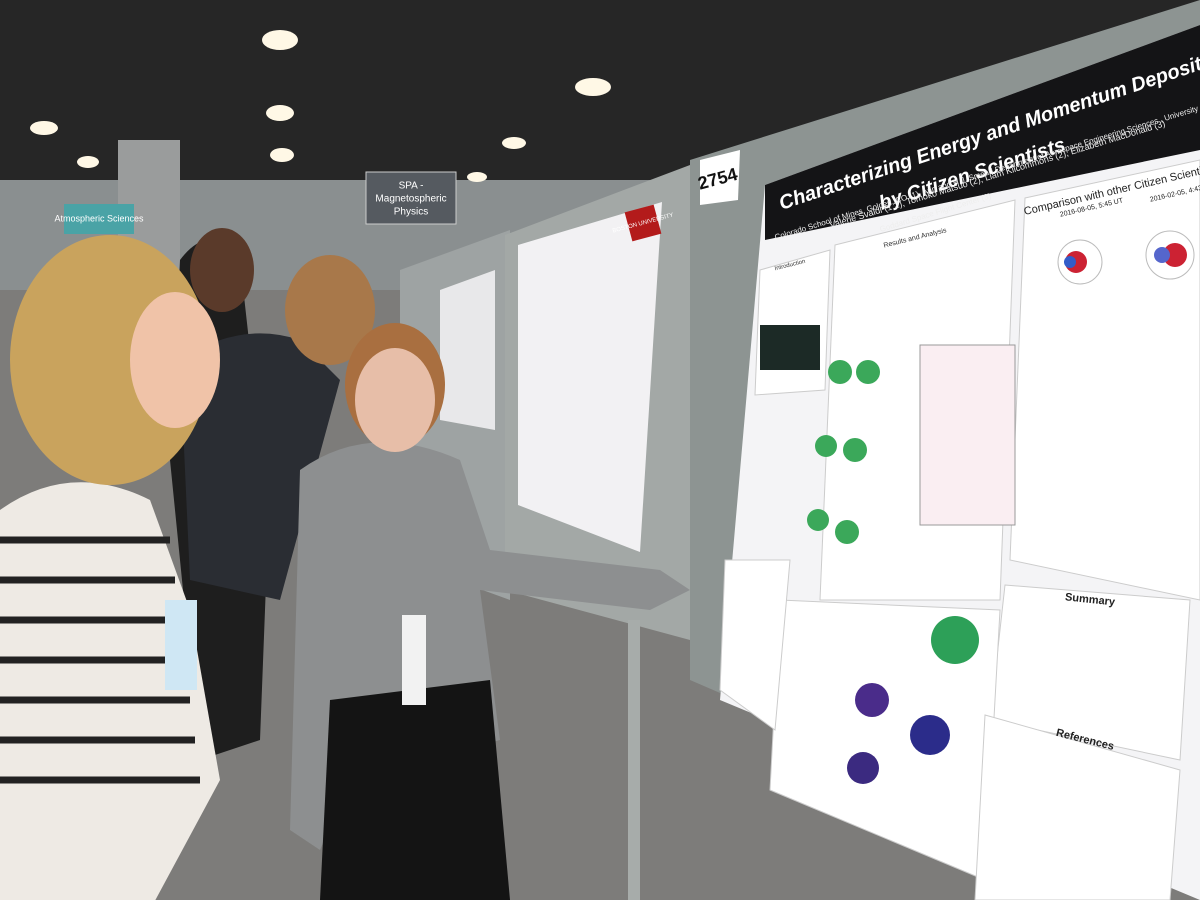  I want to click on sign-text: SPA -, so click(411, 186).